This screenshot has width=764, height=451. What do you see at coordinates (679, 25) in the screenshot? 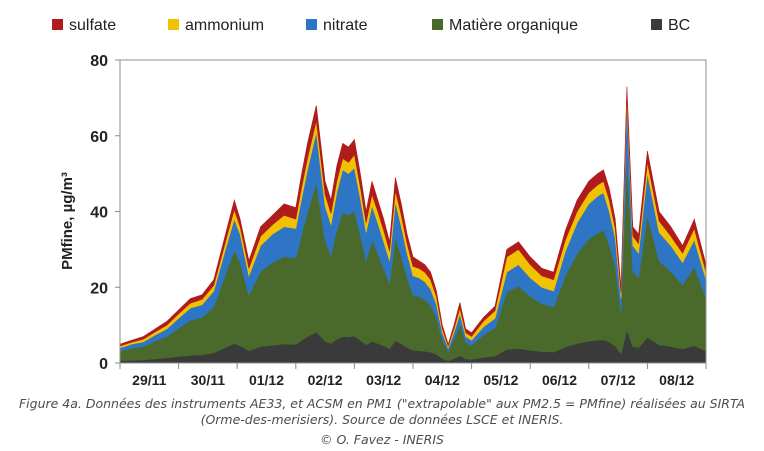
I see `legend-label-bc: BC` at bounding box center [679, 25].